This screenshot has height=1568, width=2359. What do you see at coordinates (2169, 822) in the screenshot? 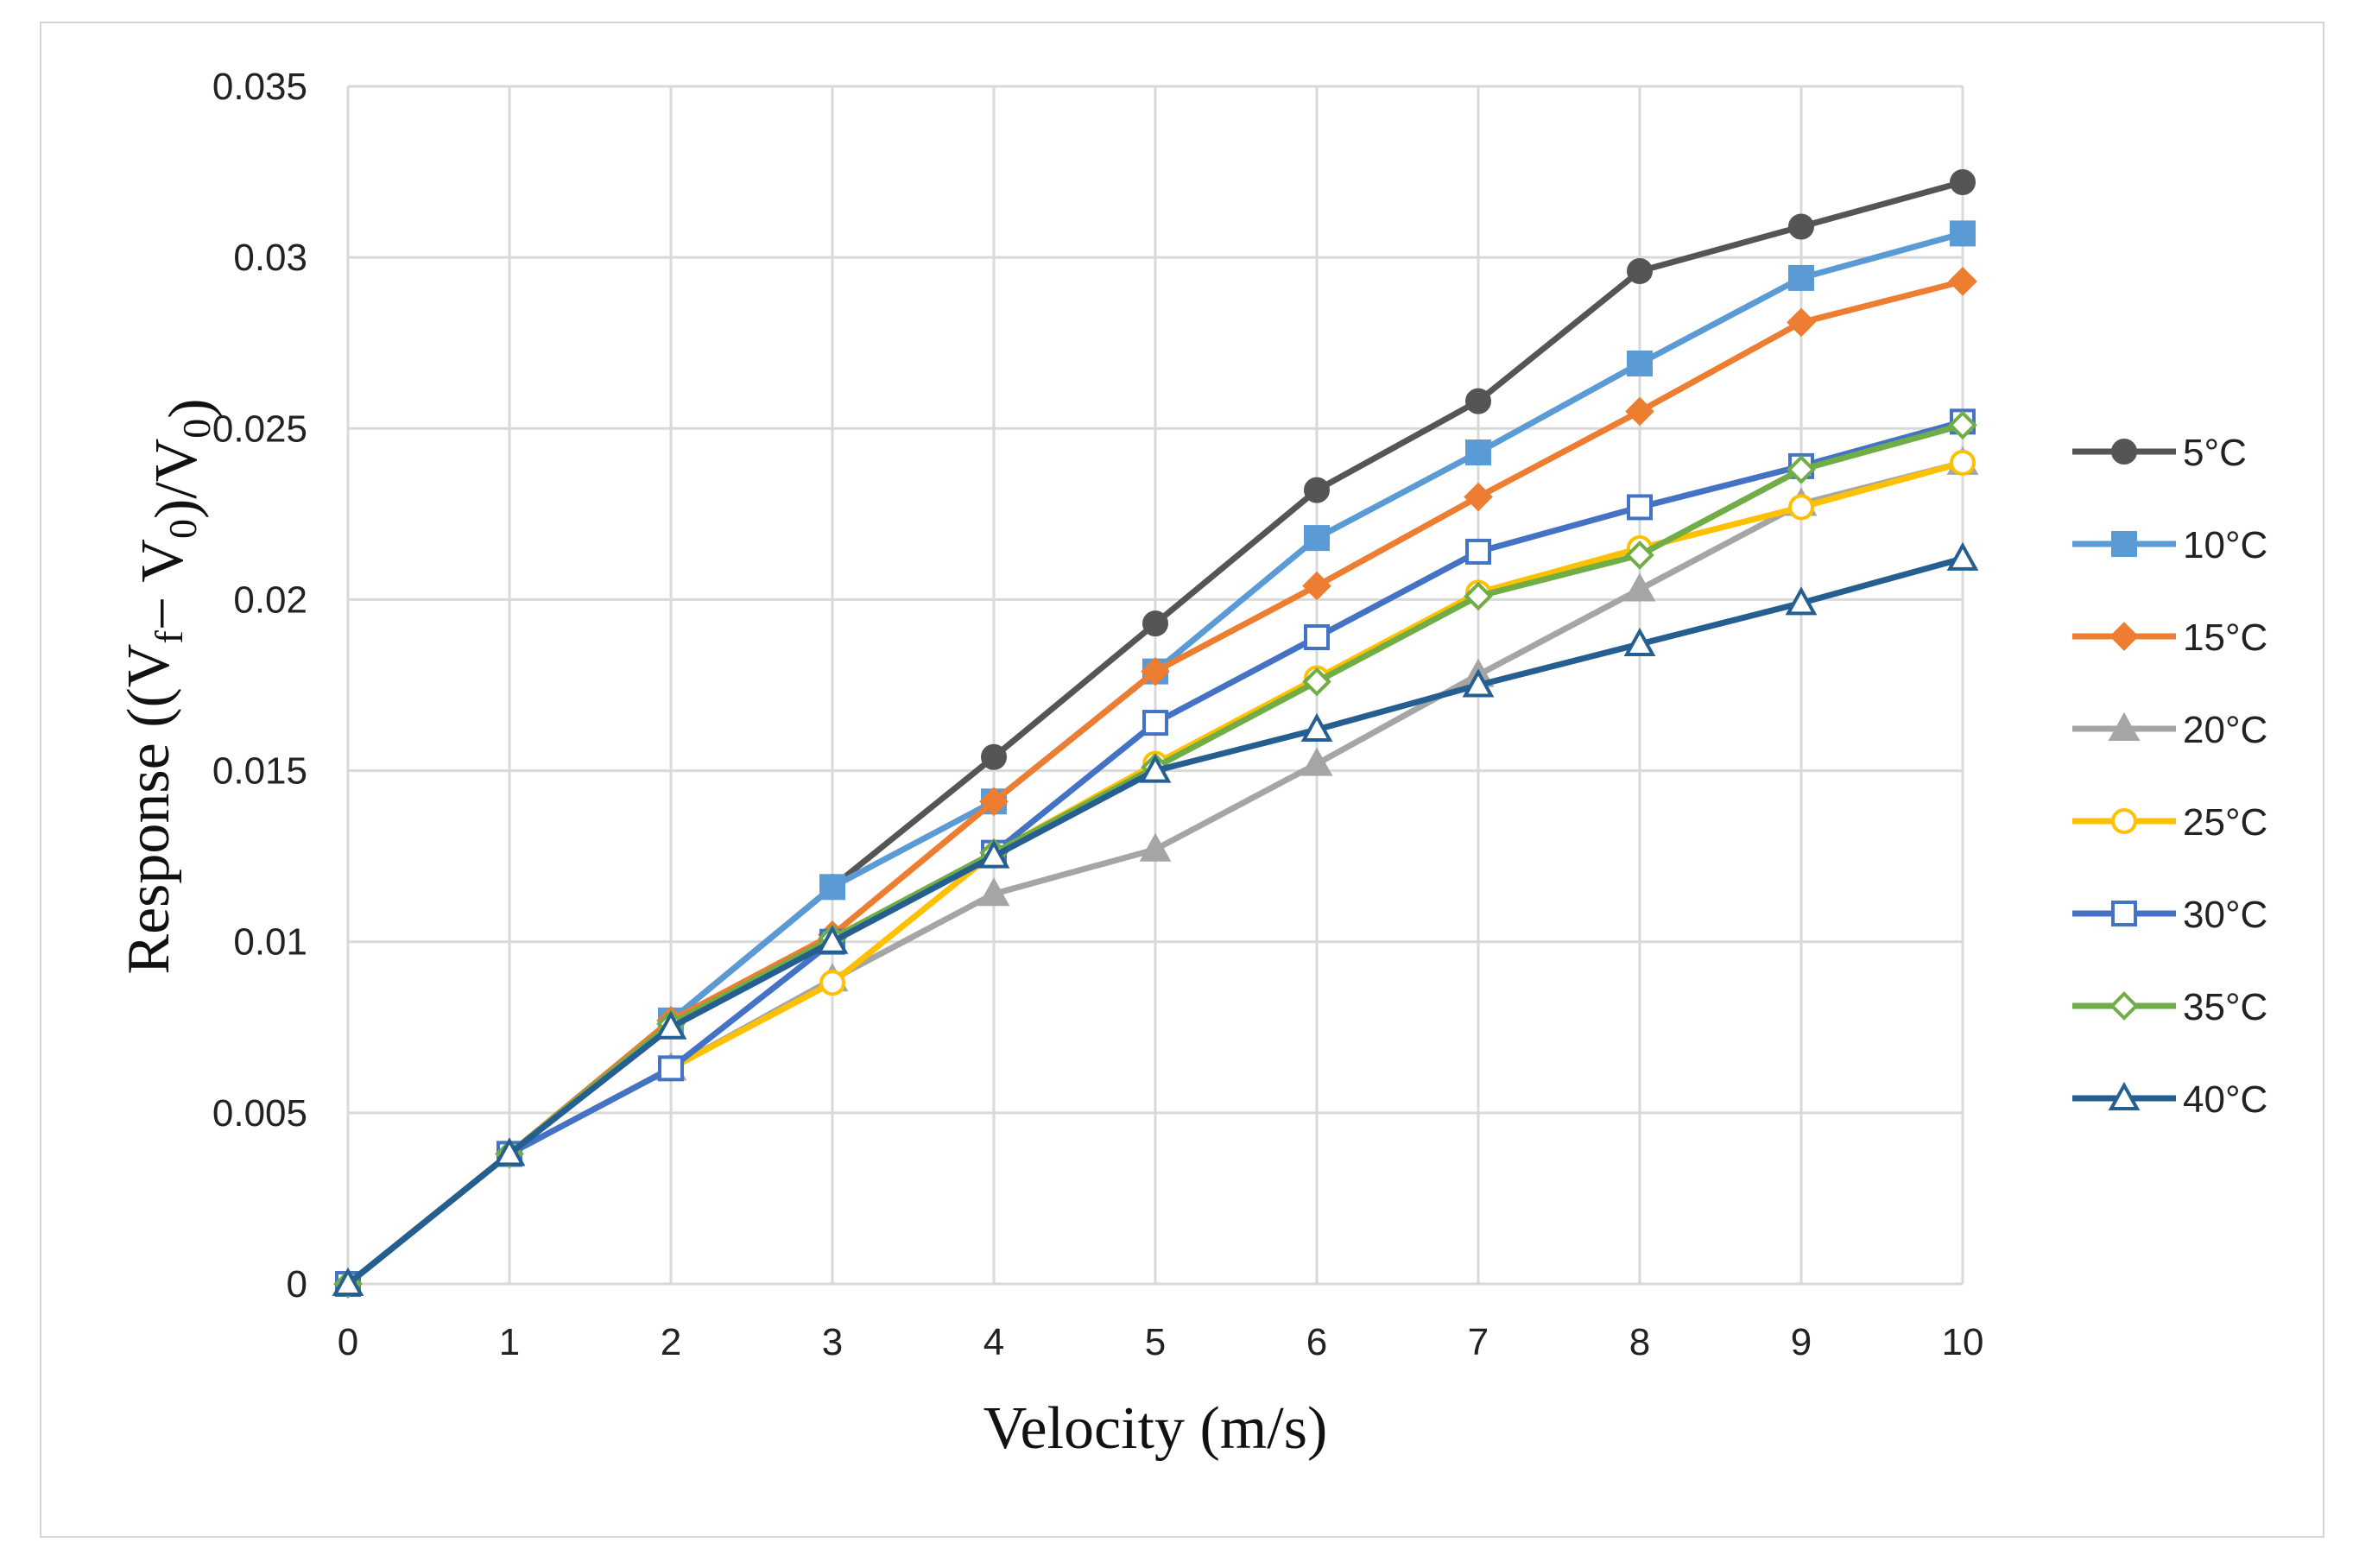
I see `legend-item: 25°C` at bounding box center [2169, 822].